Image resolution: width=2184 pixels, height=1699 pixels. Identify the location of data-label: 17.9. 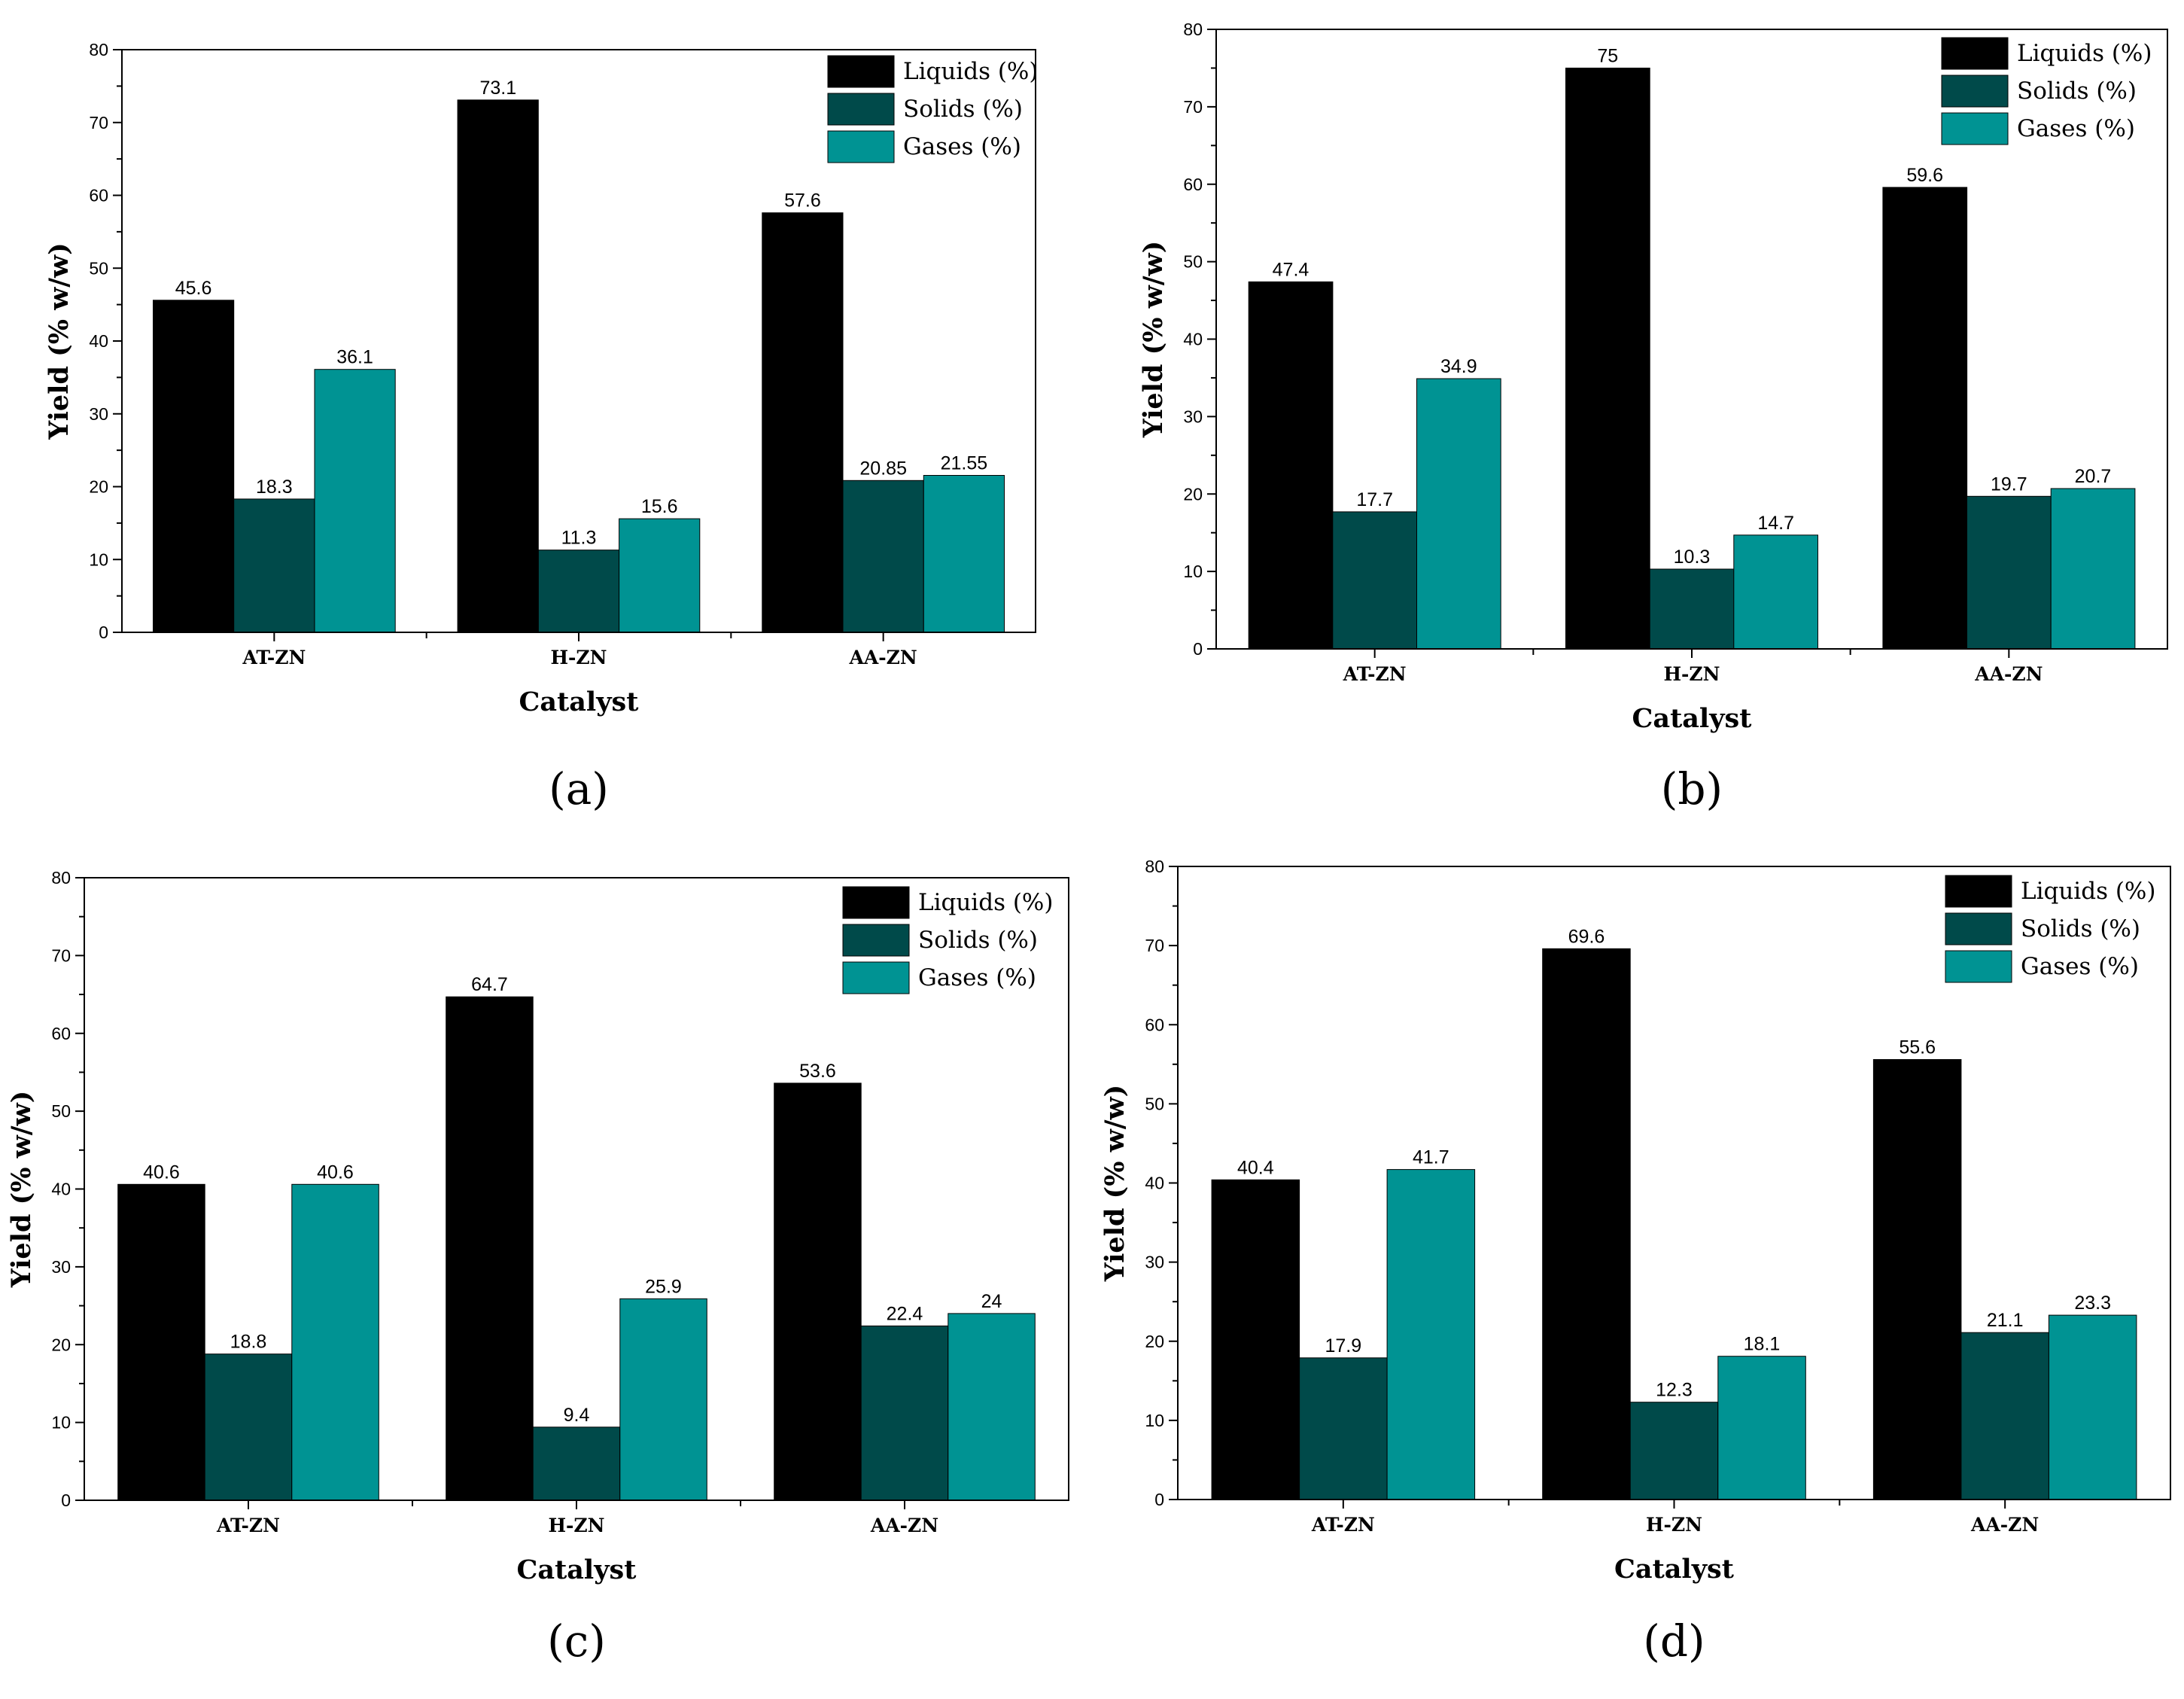
(1343, 1346).